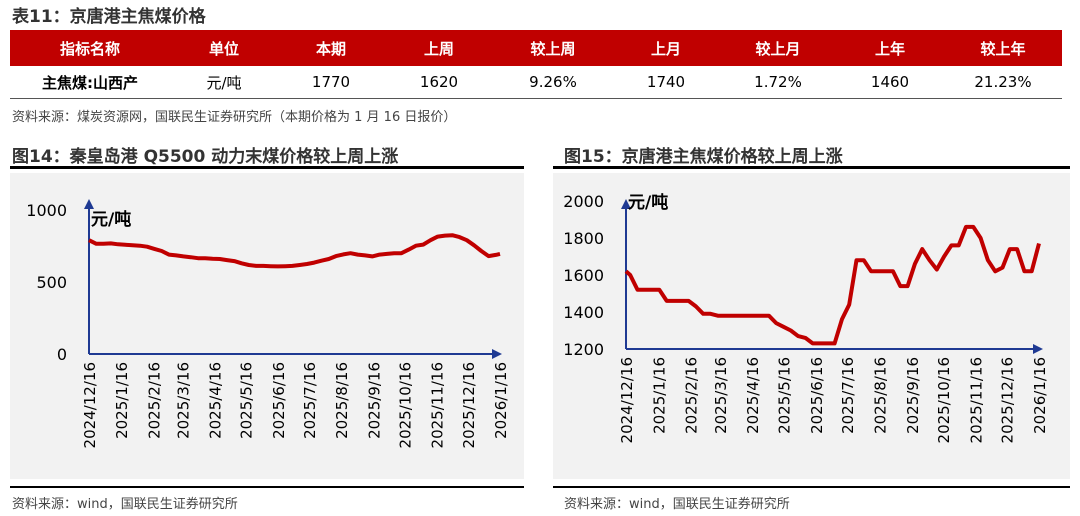  What do you see at coordinates (1038, 349) in the screenshot?
I see `fig15-x-axis-arrow` at bounding box center [1038, 349].